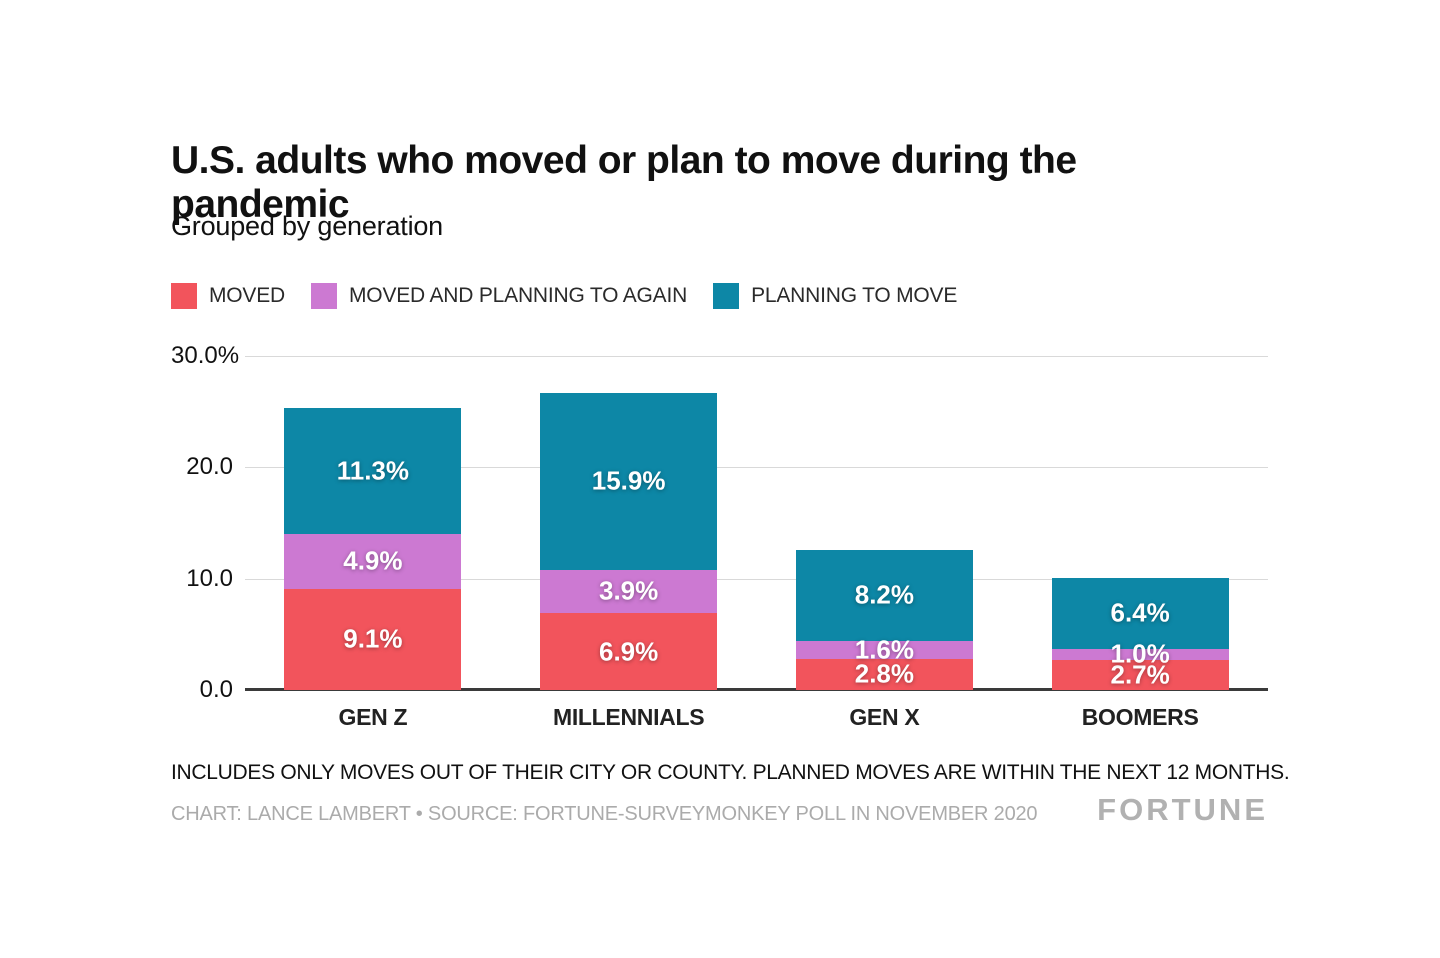  I want to click on bar-gen-x: 2.8% 1.6% 8.2%, so click(884, 619).